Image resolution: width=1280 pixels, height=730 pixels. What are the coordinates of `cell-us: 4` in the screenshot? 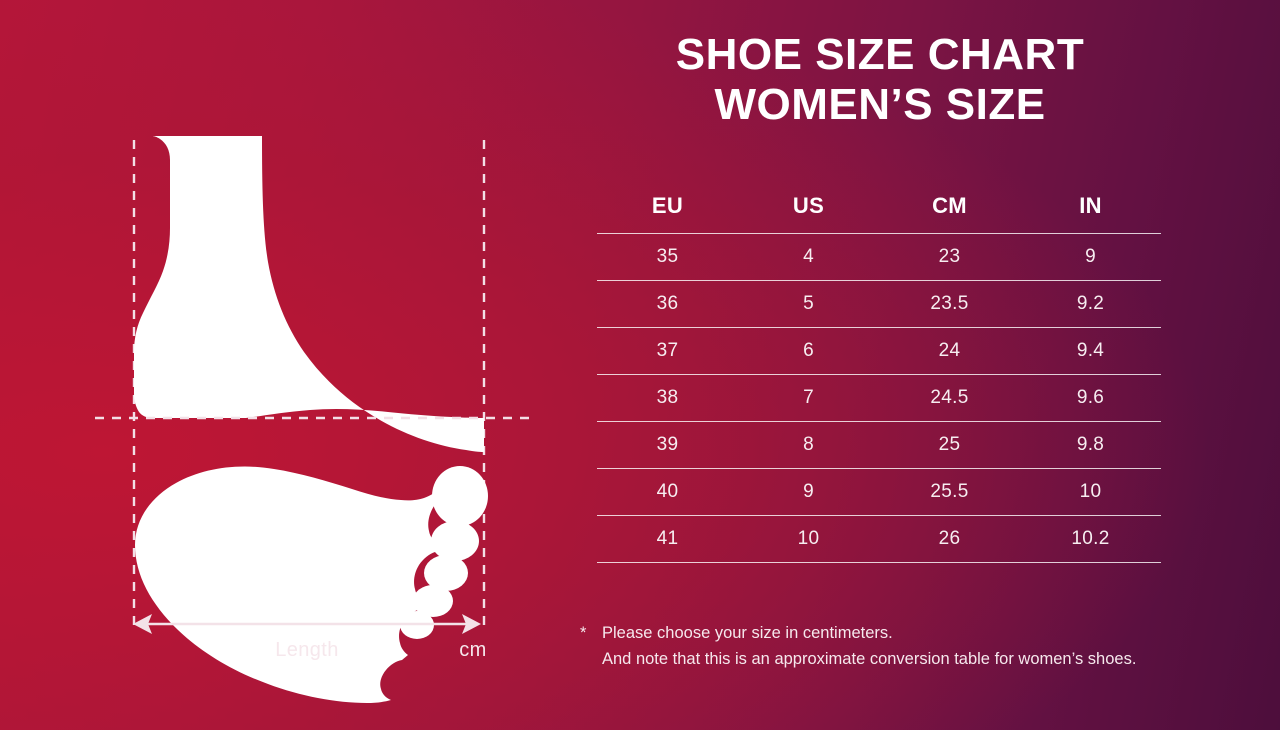 It's located at (808, 257).